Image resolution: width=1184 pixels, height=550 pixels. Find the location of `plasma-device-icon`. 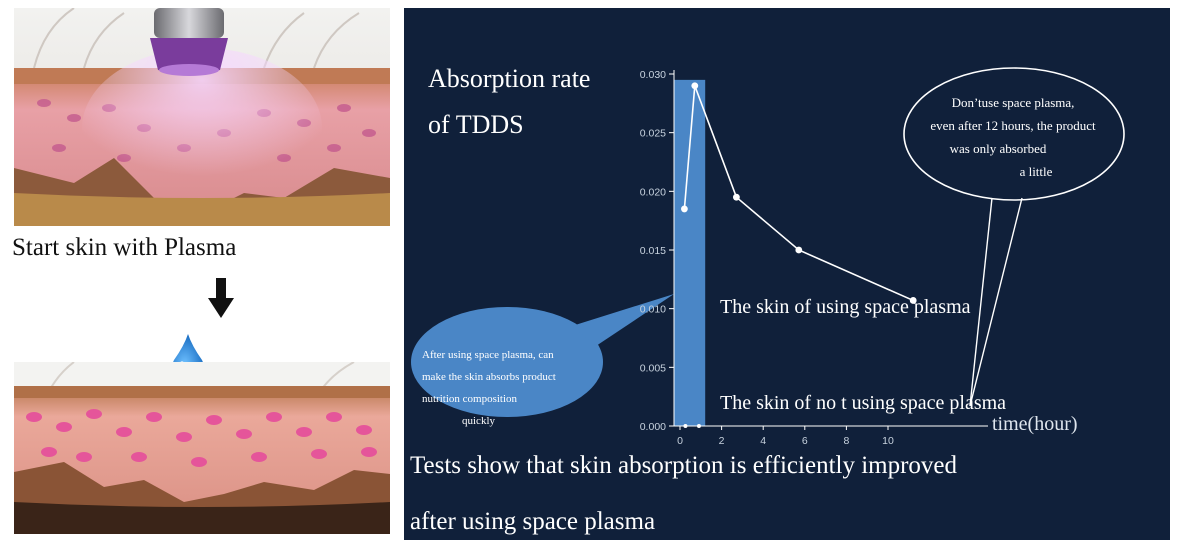

plasma-device-icon is located at coordinates (189, 42).